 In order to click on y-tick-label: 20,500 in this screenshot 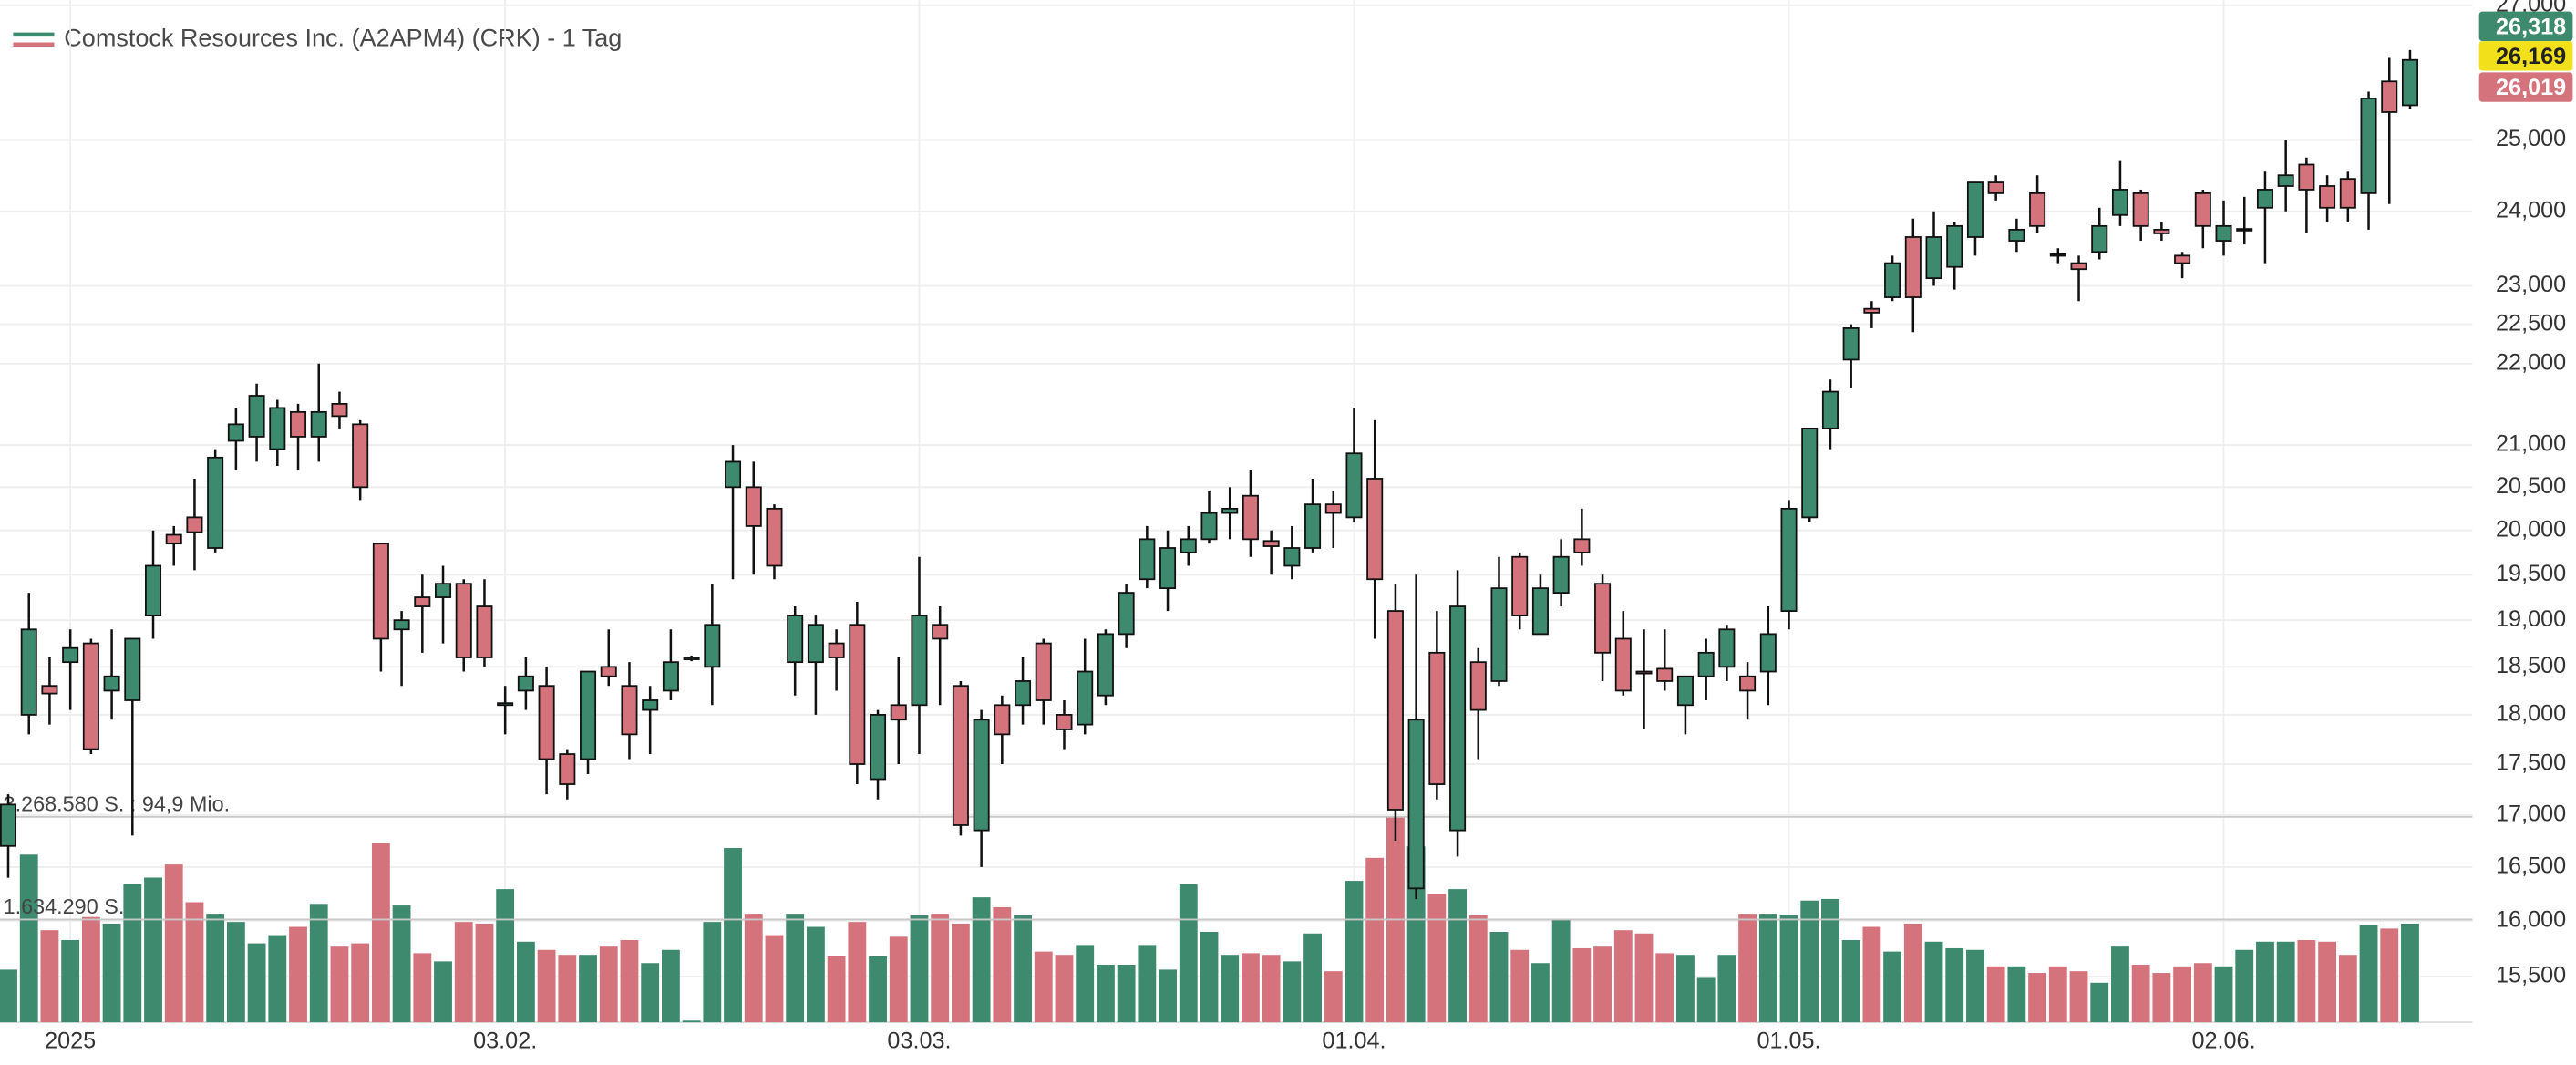, I will do `click(2531, 486)`.